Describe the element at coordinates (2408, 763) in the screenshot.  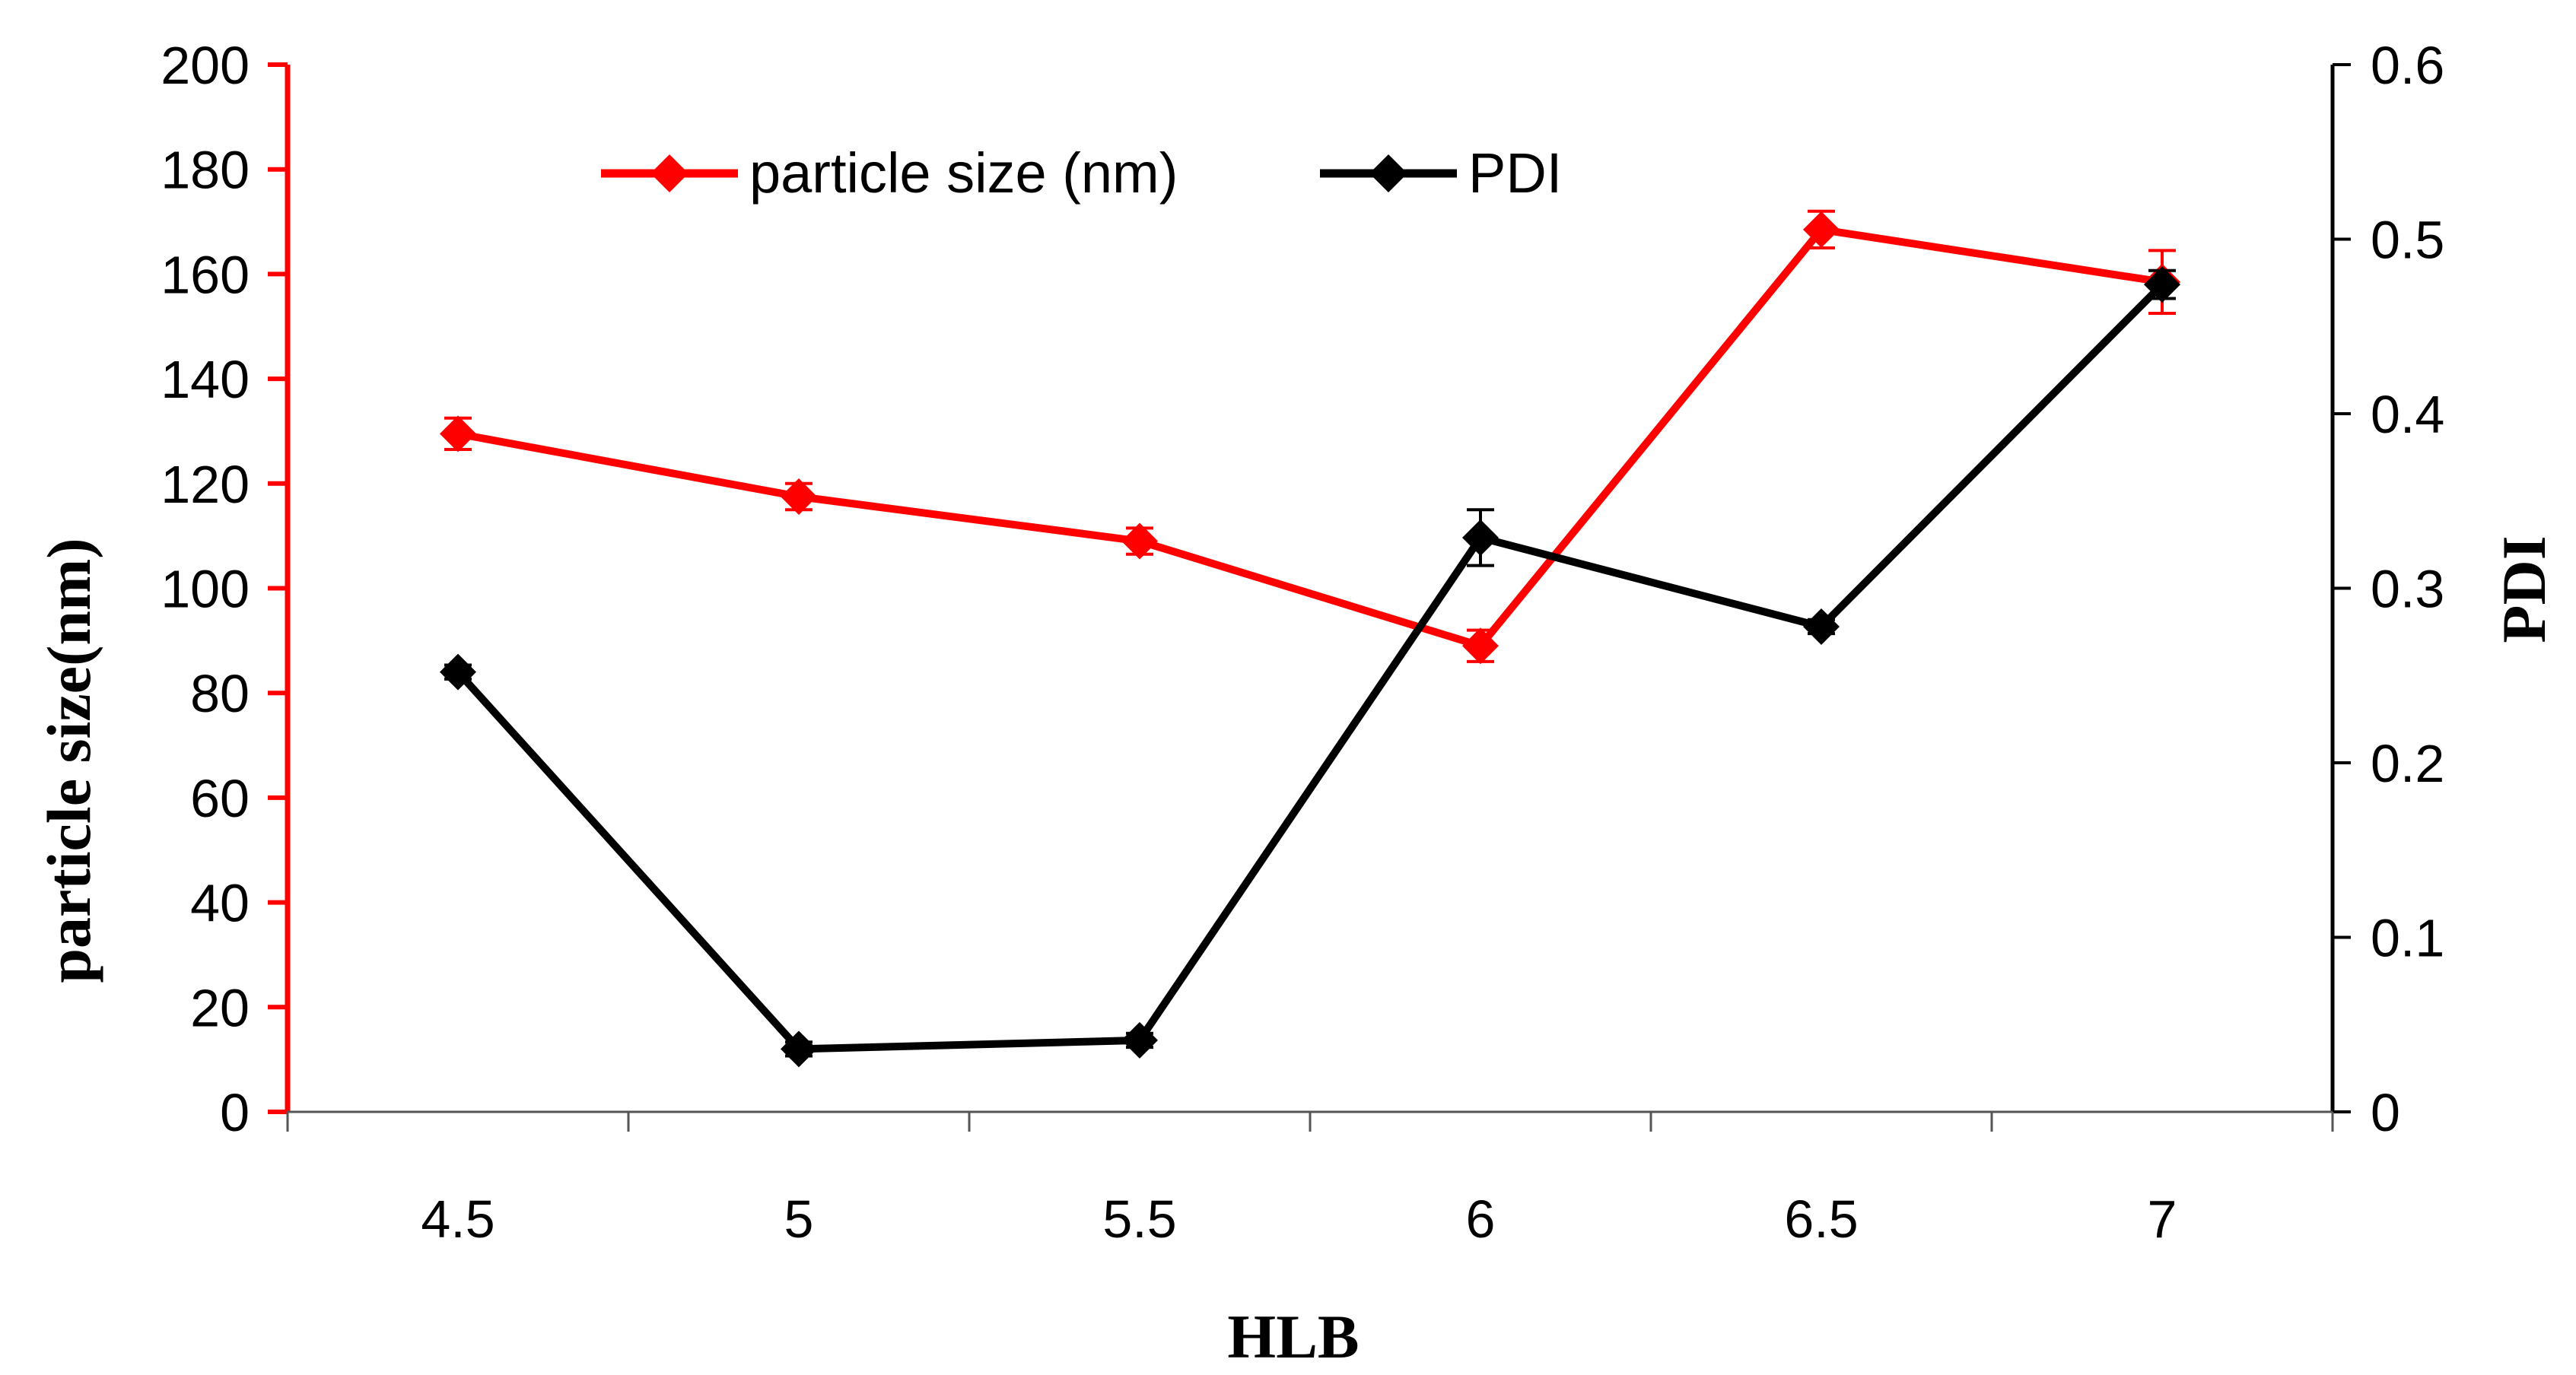
I see `y-right-tick-label: 0.2` at that location.